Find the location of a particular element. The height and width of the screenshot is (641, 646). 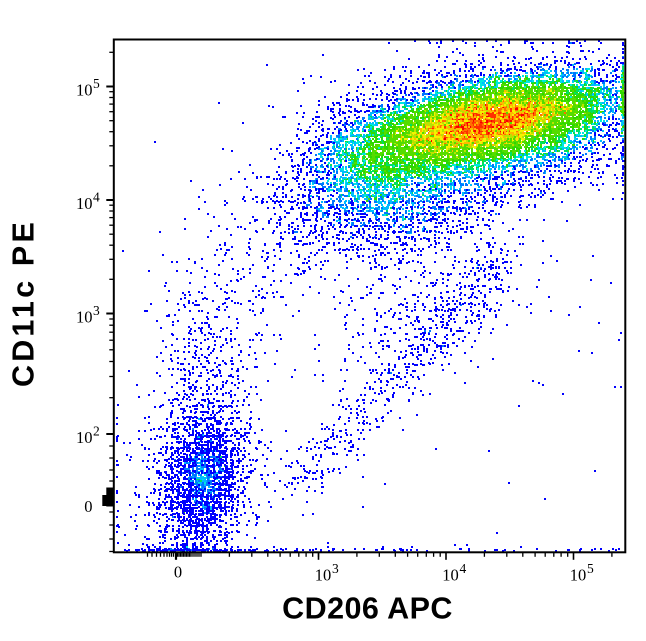

svg-text: 2 is located at coordinates (96, 431).